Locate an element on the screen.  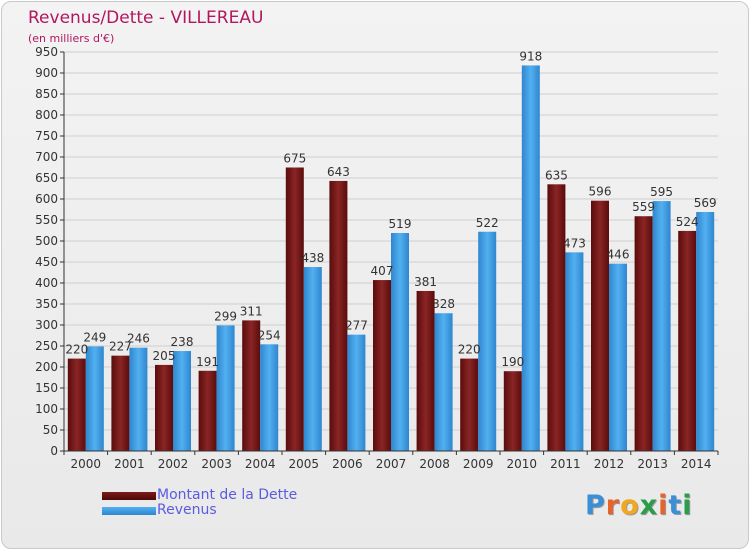
data-label-revenus: 473 is located at coordinates (574, 243).